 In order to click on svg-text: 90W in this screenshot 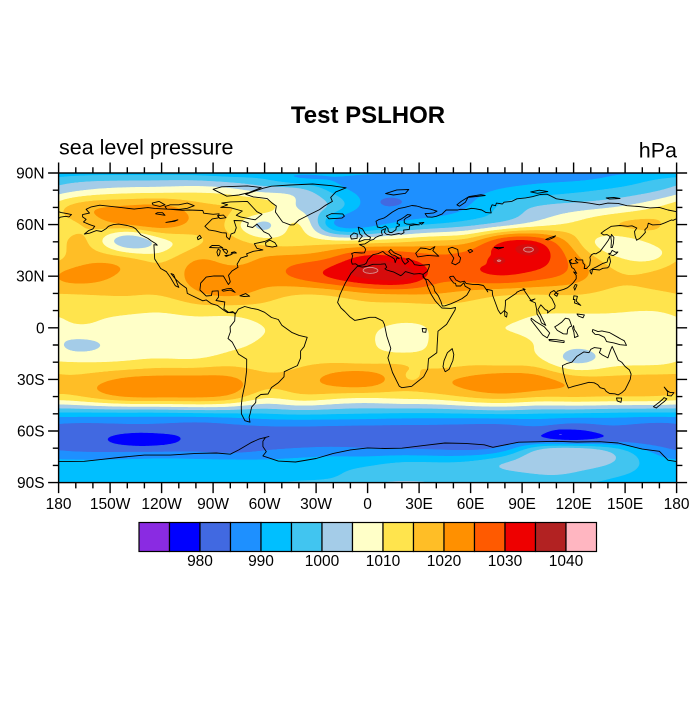, I will do `click(213, 504)`.